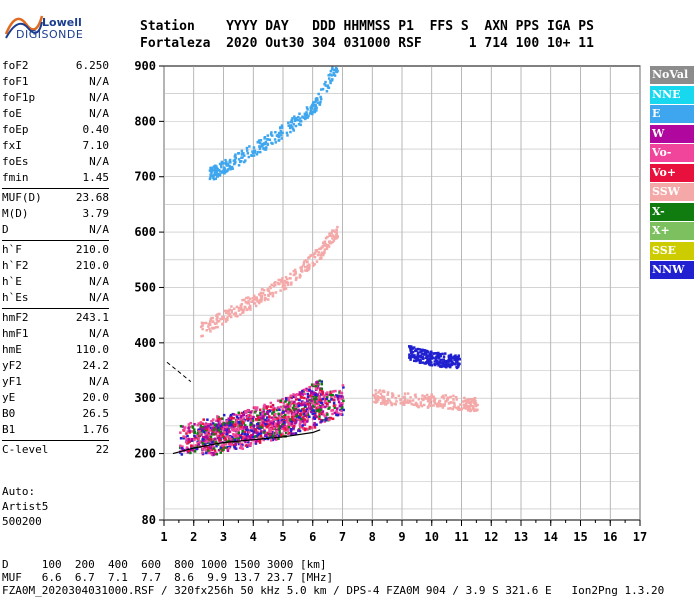 This screenshot has width=700, height=600. Describe the element at coordinates (25, 506) in the screenshot. I see `auto-program: Artist5` at that location.